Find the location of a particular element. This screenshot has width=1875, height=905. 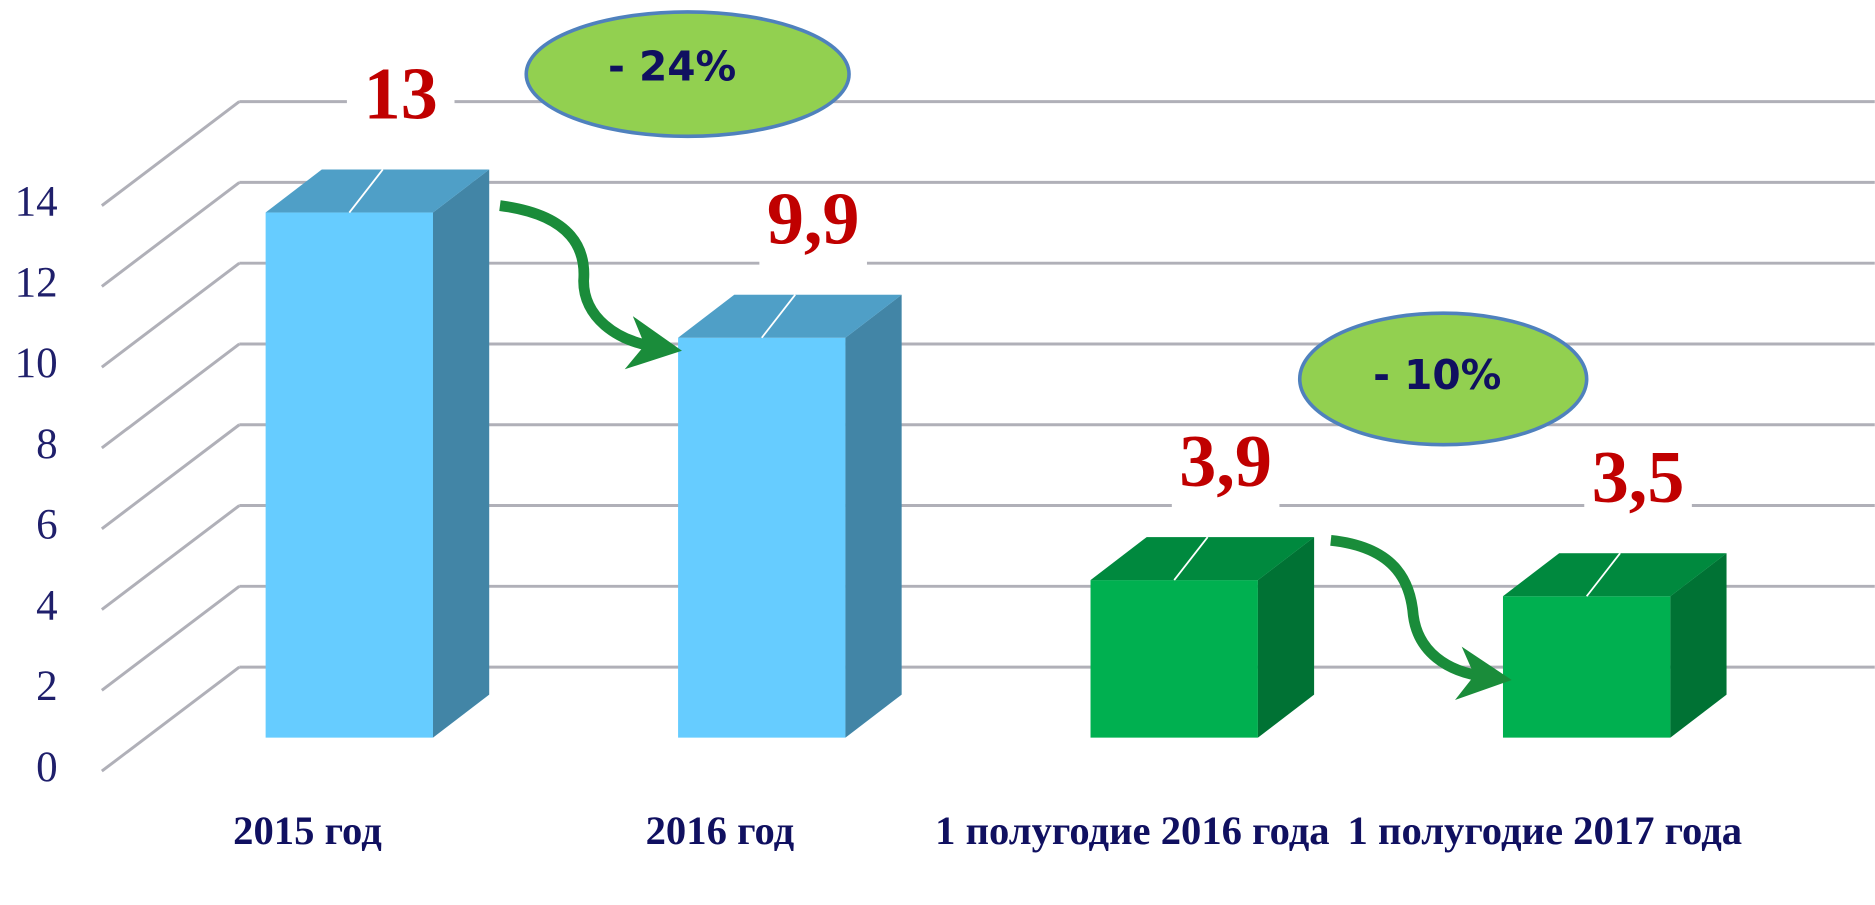

x-tick-label-box: 1 полугодие 2017 года is located at coordinates (1545, 831).